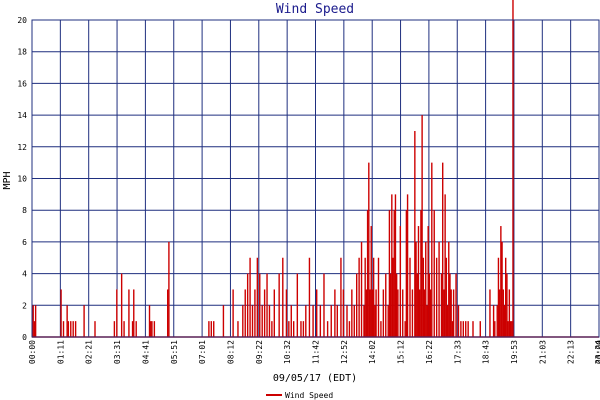  What do you see at coordinates (259, 352) in the screenshot?
I see `x-tick-label: 09:22` at bounding box center [259, 352].